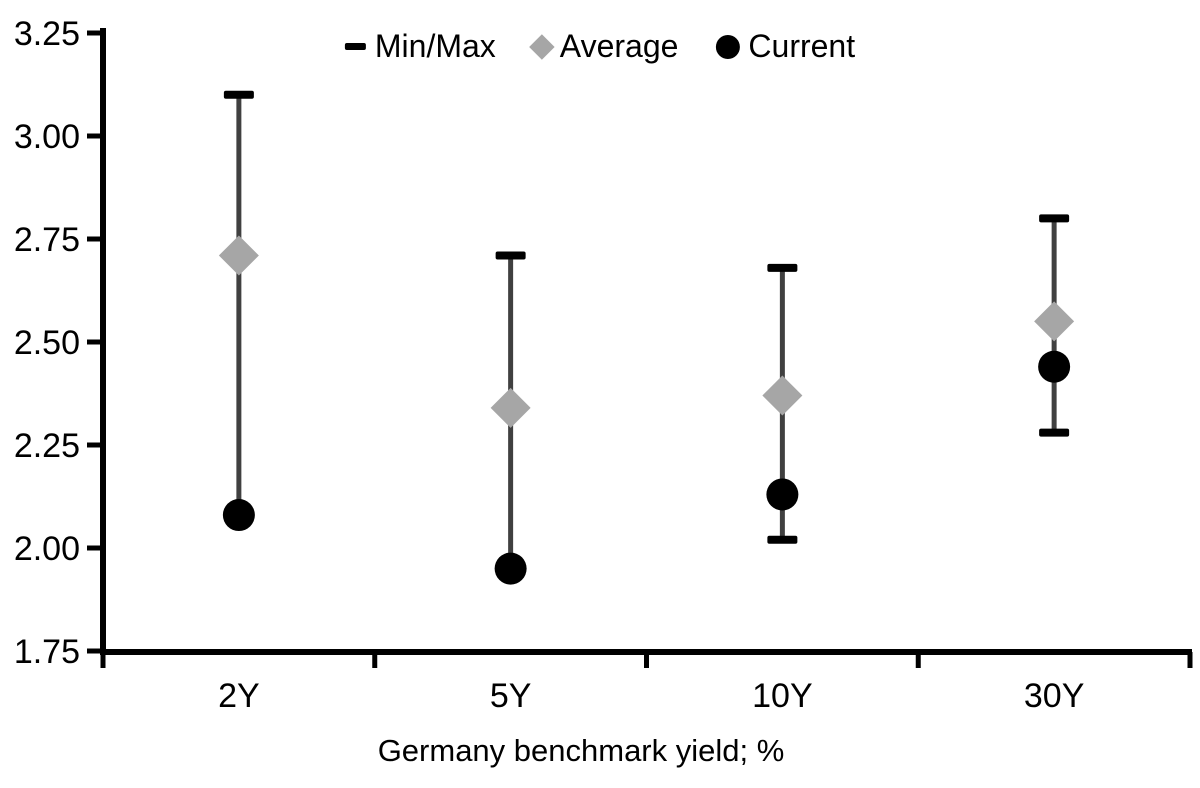  I want to click on max-cap-30Y, so click(1054, 218).